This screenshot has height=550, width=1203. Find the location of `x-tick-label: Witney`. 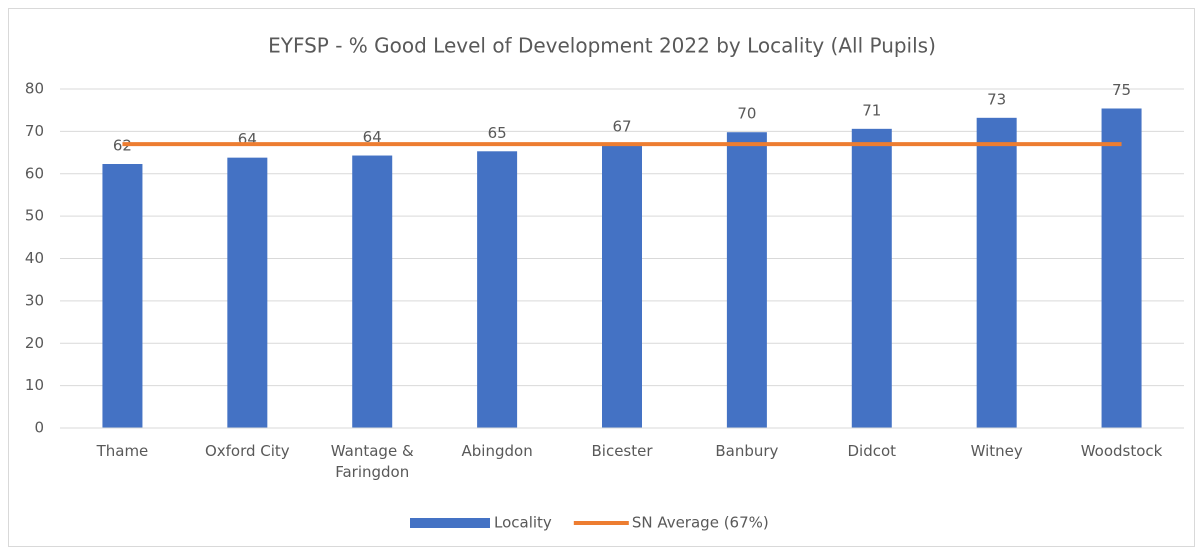

x-tick-label: Witney is located at coordinates (996, 451).